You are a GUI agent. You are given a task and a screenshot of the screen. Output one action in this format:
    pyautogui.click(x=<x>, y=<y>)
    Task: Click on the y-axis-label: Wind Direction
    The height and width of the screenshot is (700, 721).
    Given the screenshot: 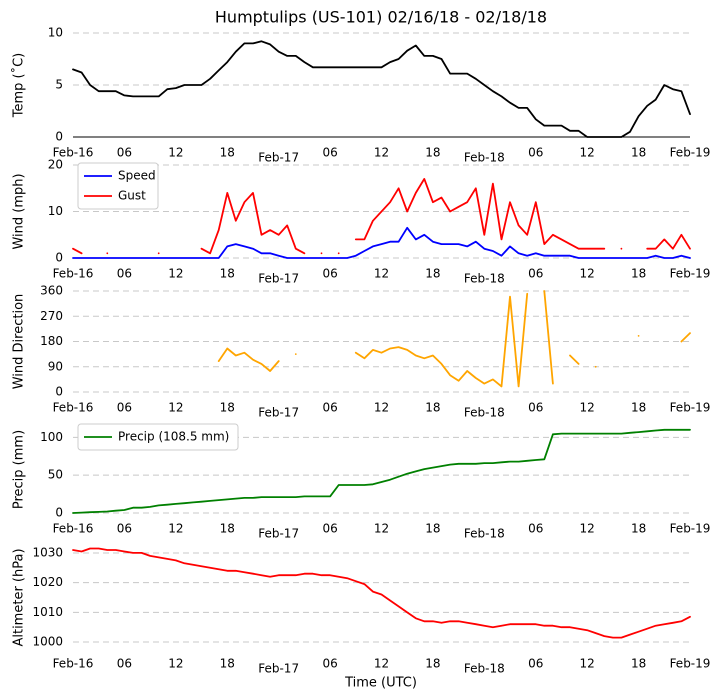 What is the action you would take?
    pyautogui.click(x=19, y=342)
    